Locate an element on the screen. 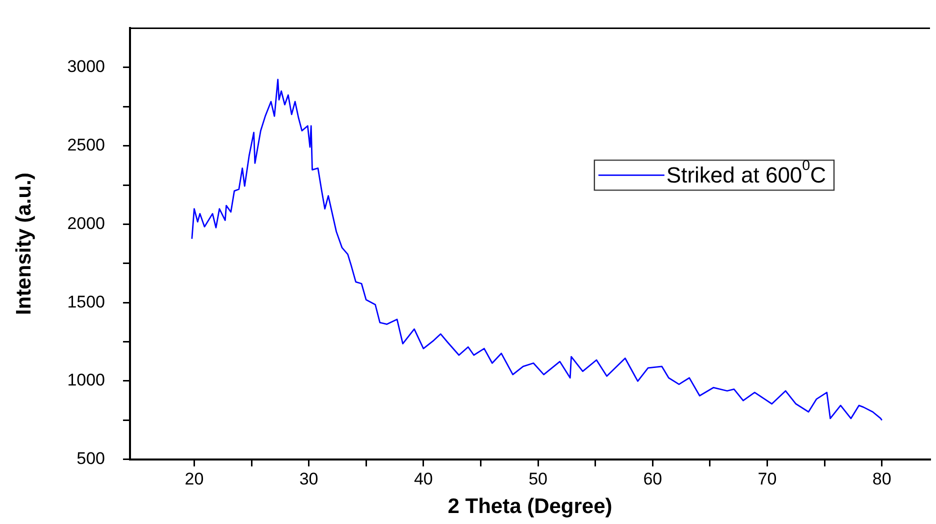 This screenshot has height=524, width=936. x-tick-label: 40 is located at coordinates (423, 478).